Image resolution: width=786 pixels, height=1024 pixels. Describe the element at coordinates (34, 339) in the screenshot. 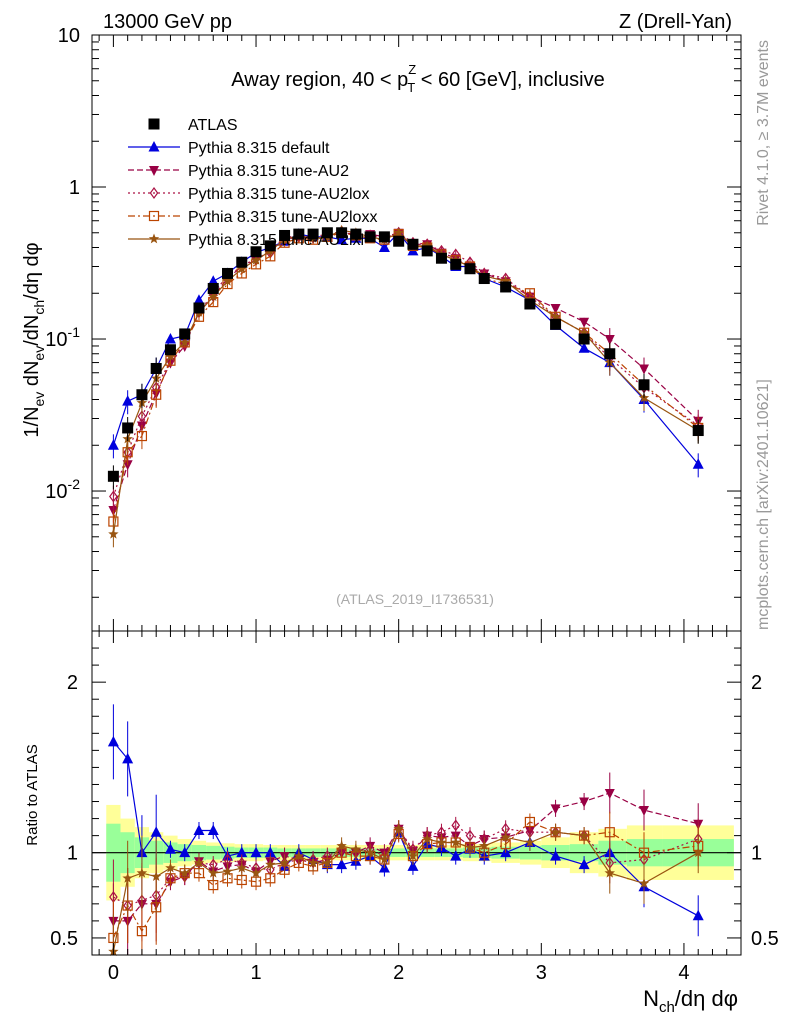

I see `main-y-axis-label: 1/Nev dNev/dNch/dη dφ` at that location.